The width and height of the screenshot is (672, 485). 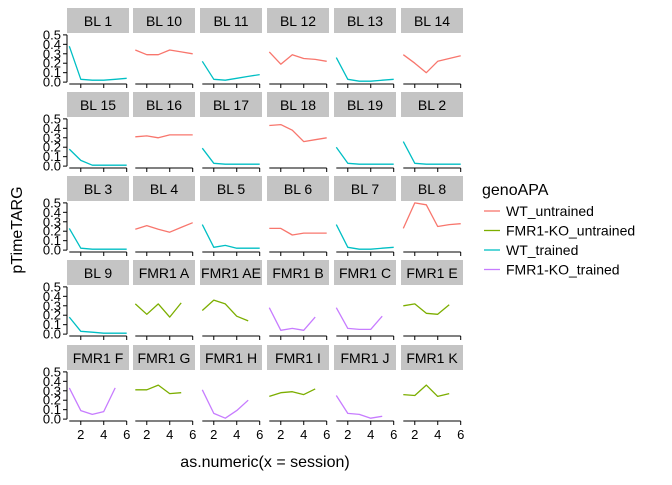 I want to click on facet-strip-label: FMR1 J, so click(x=365, y=358).